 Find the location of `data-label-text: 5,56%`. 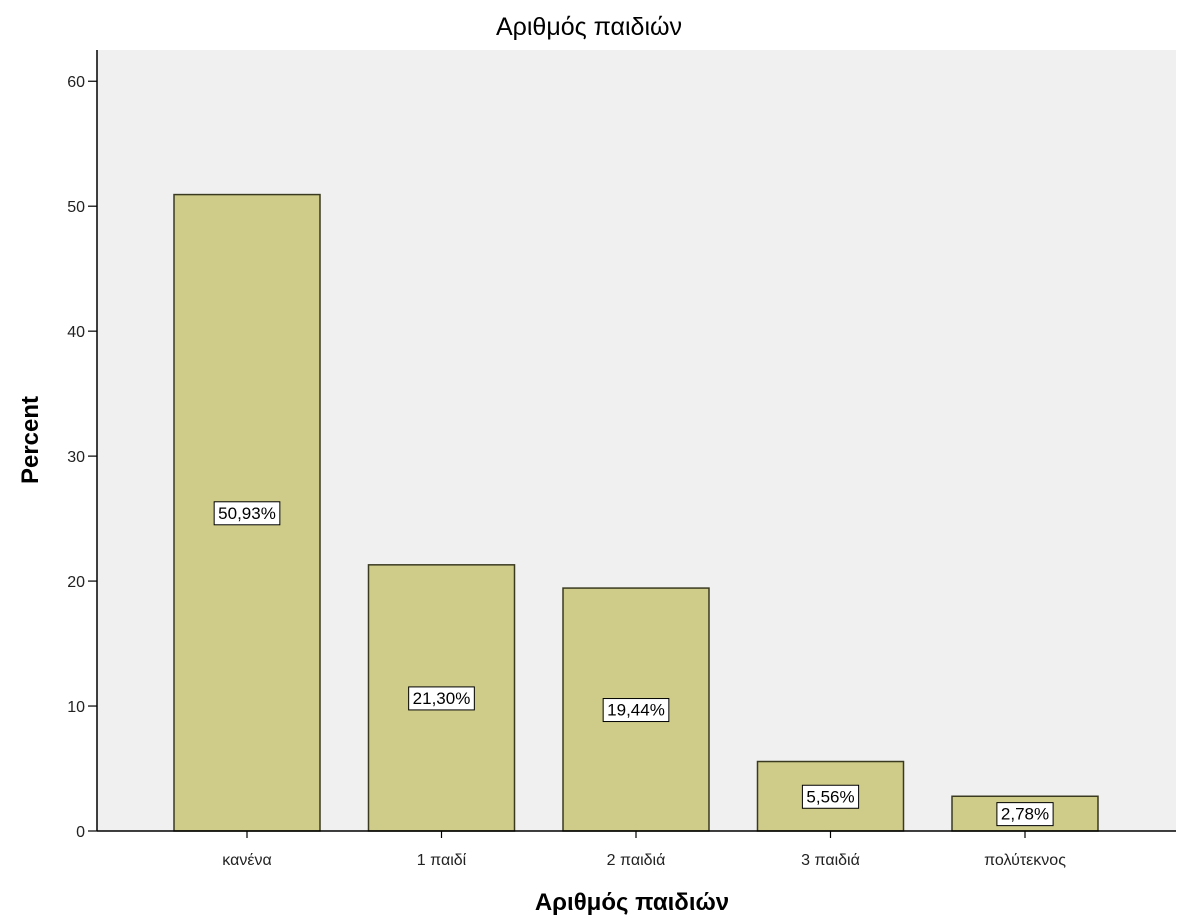

data-label-text: 5,56% is located at coordinates (830, 796).